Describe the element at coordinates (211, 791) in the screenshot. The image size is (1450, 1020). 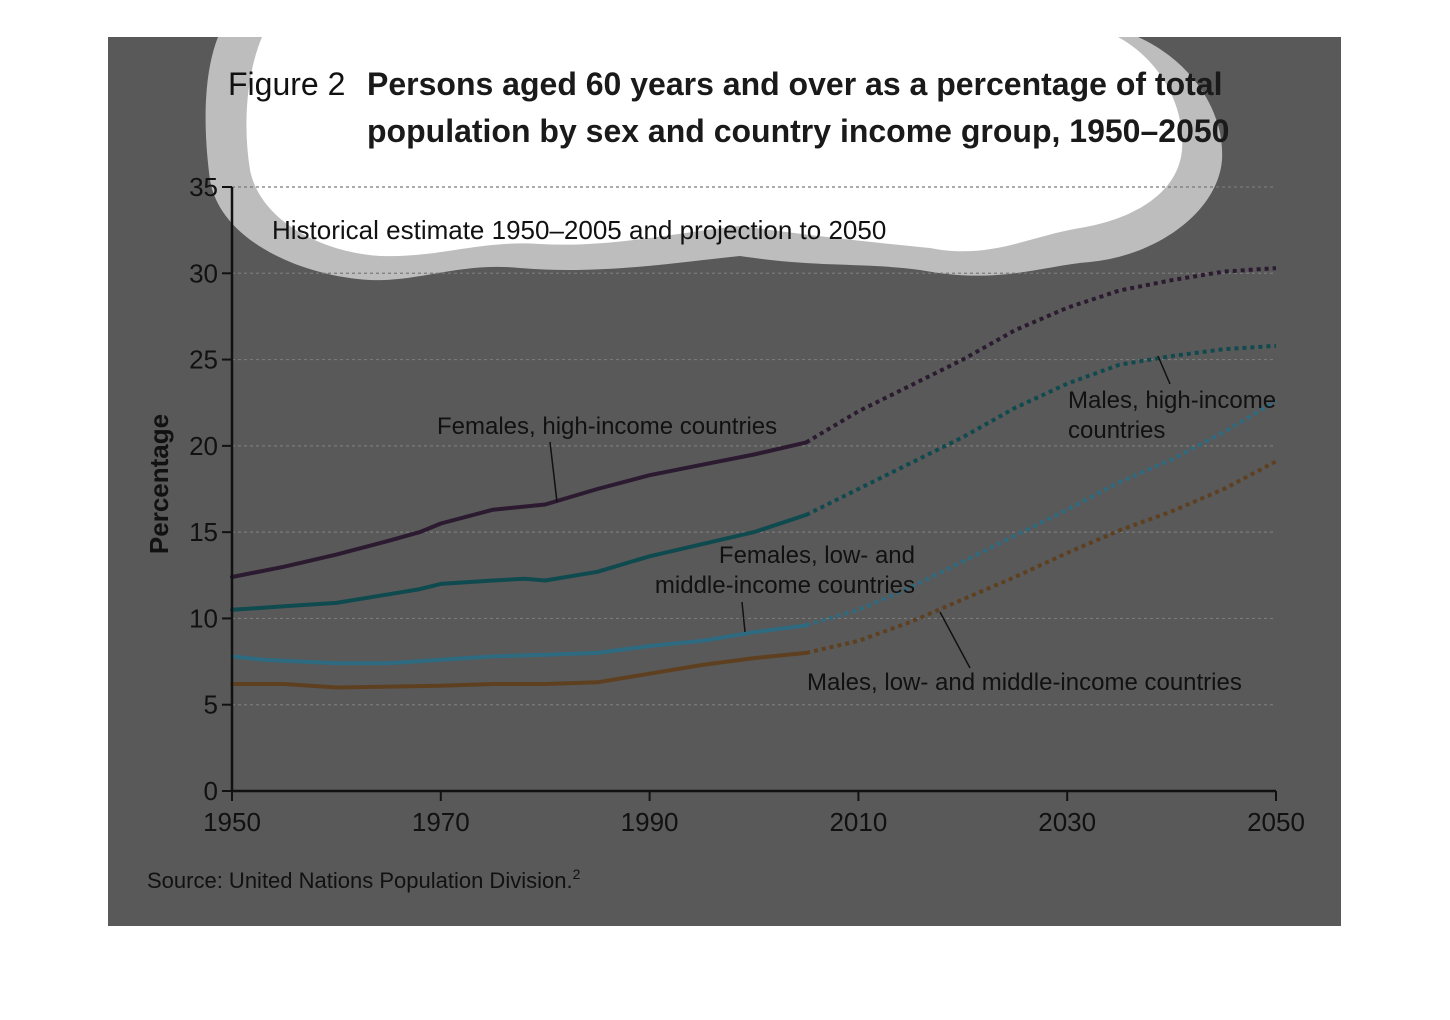
I see `y-tick-label: 0` at that location.